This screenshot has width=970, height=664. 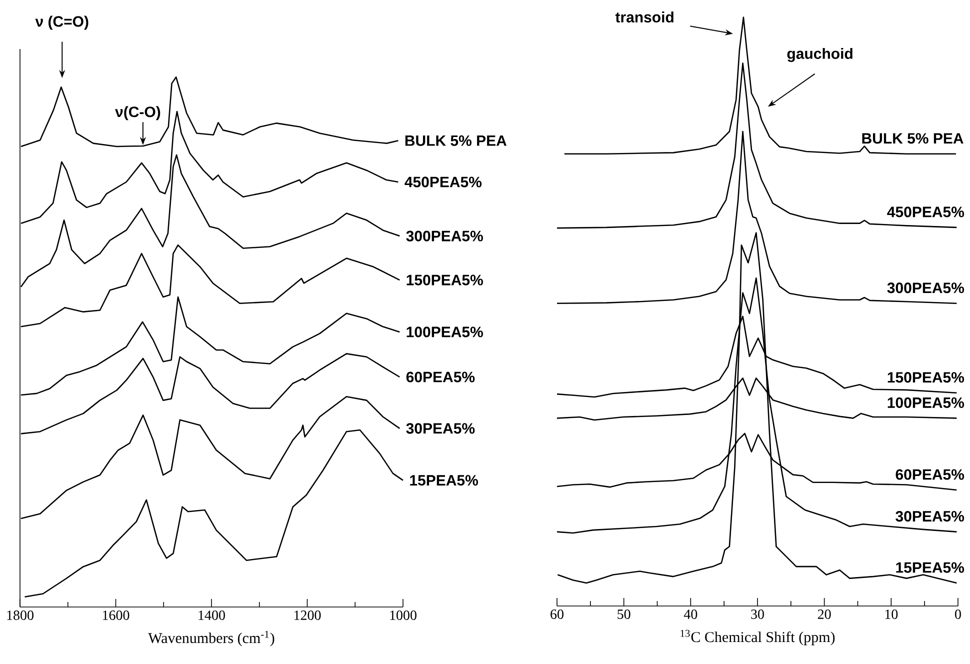 What do you see at coordinates (819, 55) in the screenshot?
I see `annotation: gauchoid` at bounding box center [819, 55].